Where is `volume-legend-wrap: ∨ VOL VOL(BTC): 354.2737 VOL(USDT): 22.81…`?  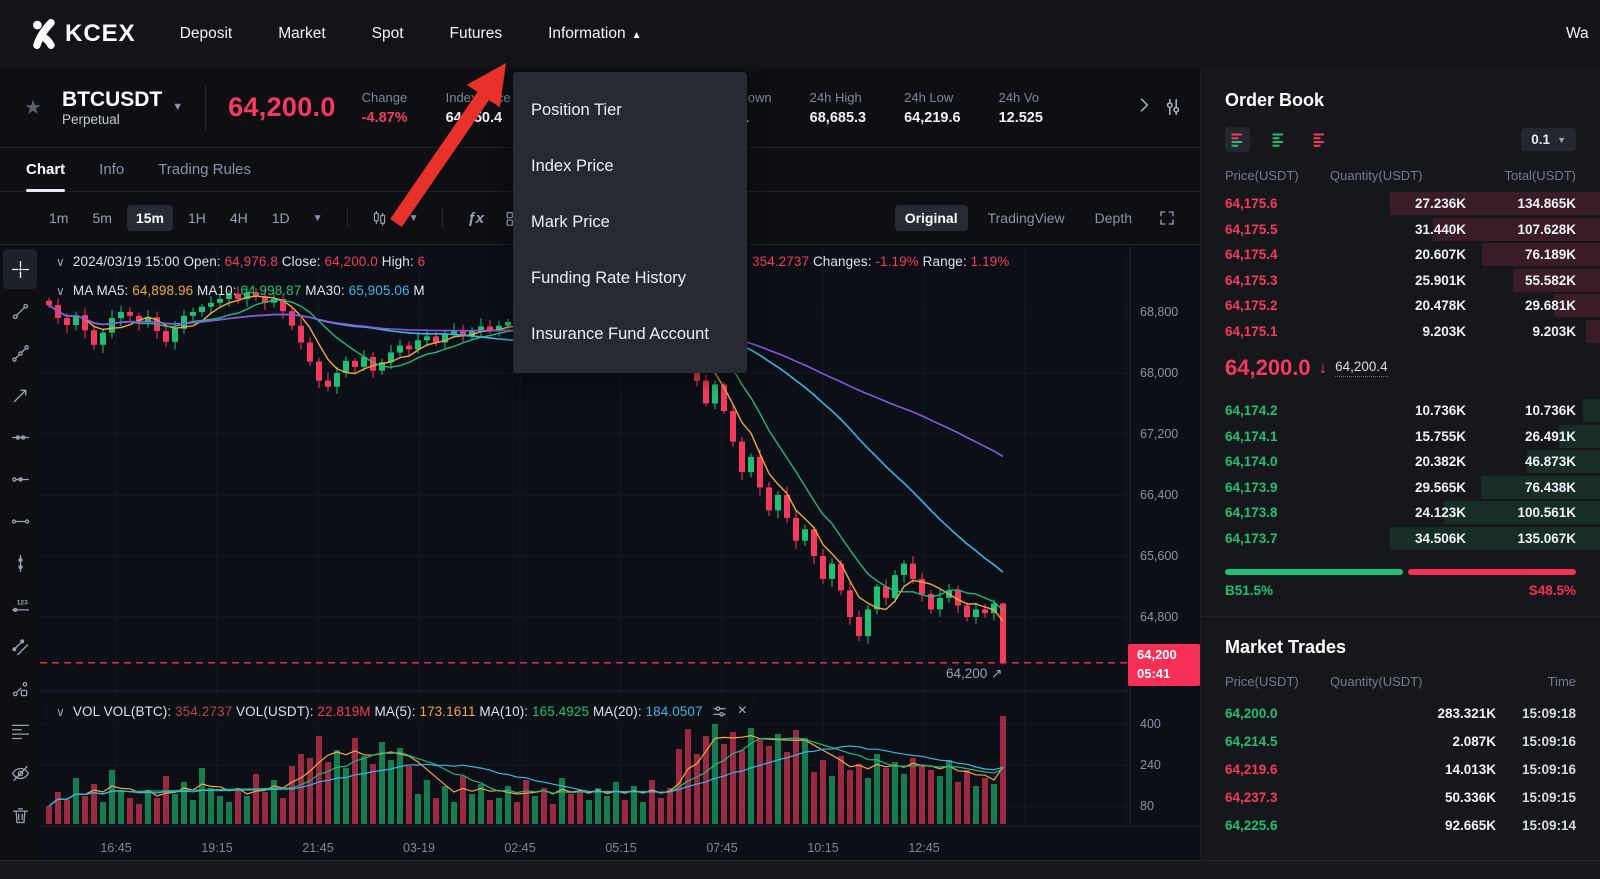 volume-legend-wrap: ∨ VOL VOL(BTC): 354.2737 VOL(USDT): 22.81… is located at coordinates (402, 711).